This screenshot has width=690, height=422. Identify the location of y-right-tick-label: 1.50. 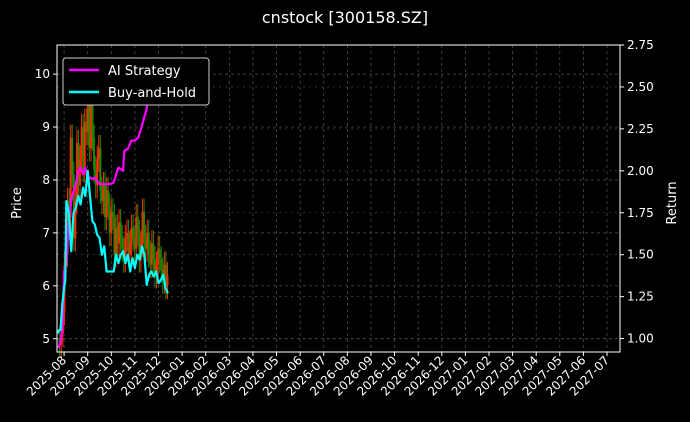
(640, 255).